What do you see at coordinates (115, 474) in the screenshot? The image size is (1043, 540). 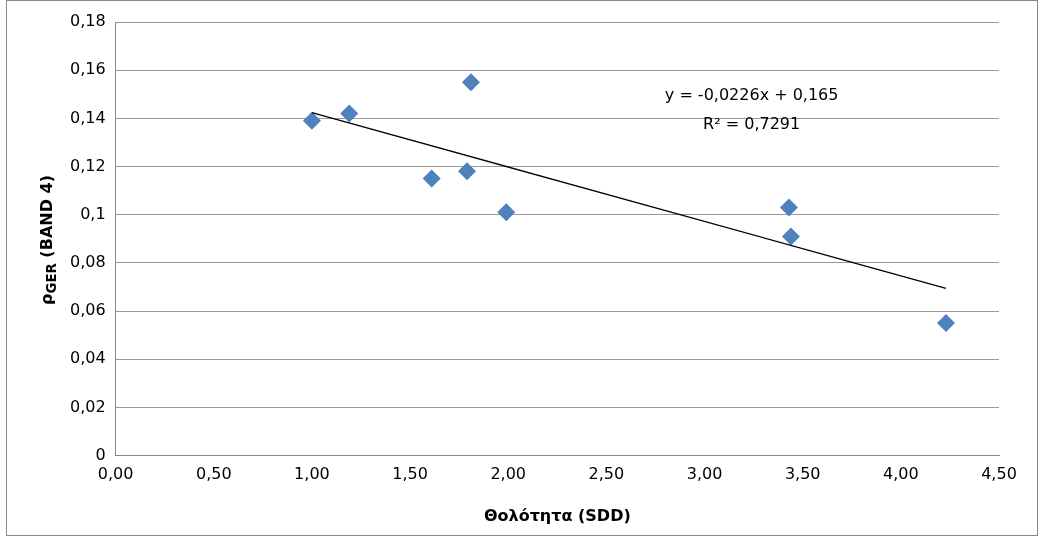 I see `x-tick-label: 0,00` at bounding box center [115, 474].